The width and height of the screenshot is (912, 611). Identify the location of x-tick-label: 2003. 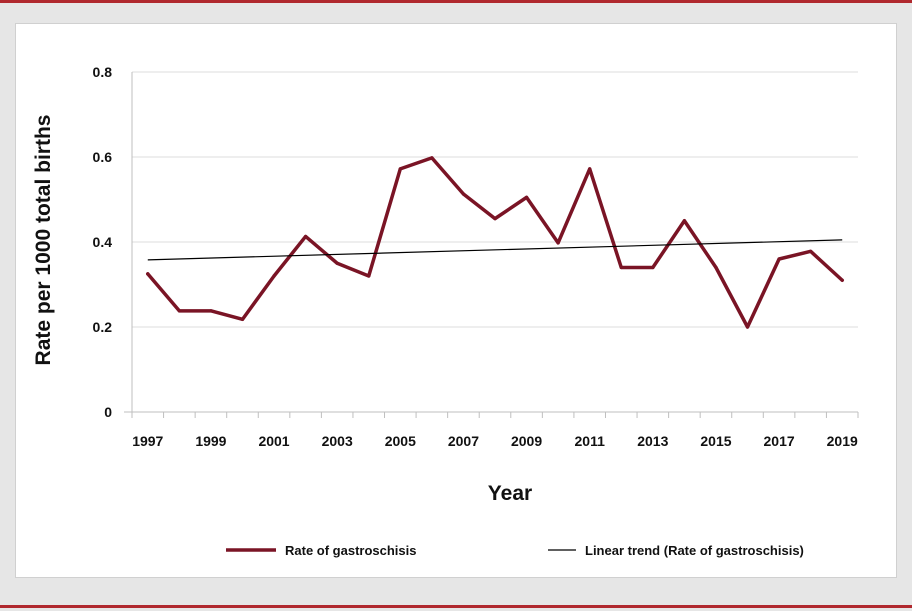
(337, 441).